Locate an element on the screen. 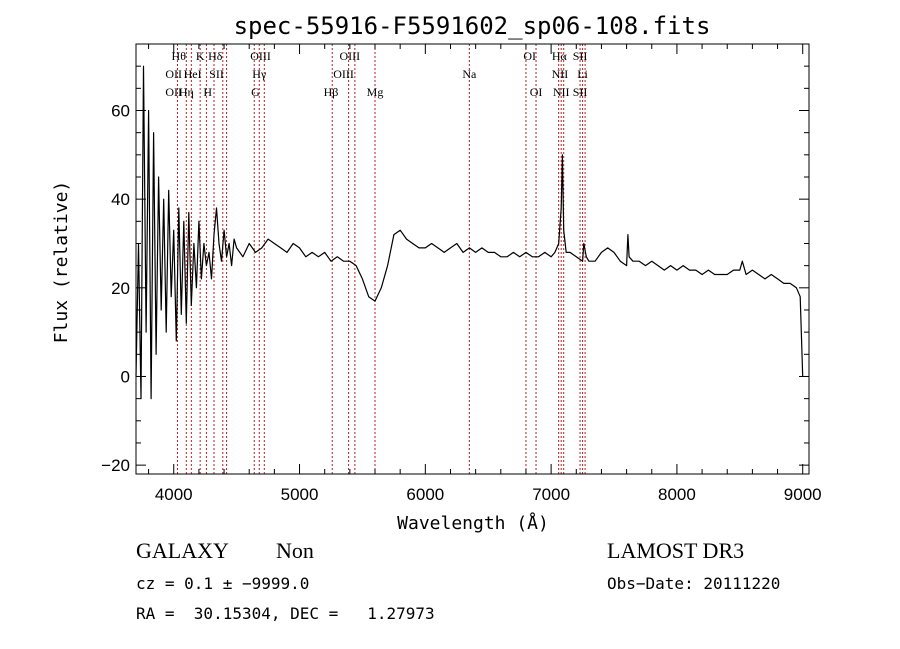  object-subclass: Non is located at coordinates (295, 550).